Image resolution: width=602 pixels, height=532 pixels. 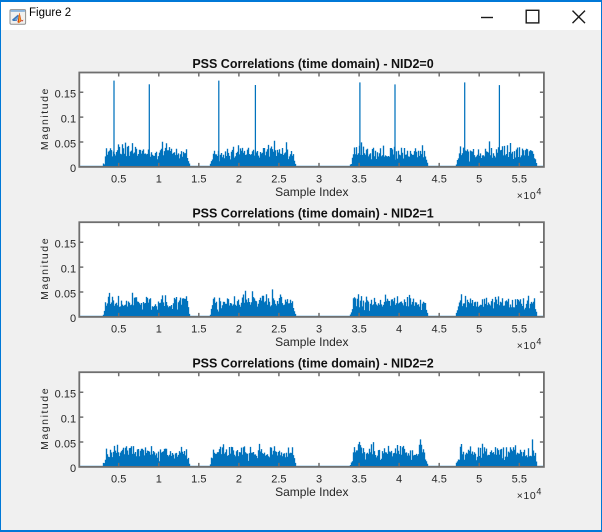 I want to click on svg-text:PSS Correlations (time domain): PSS Correlations (time domain) - NID2=0, so click(x=312, y=64).